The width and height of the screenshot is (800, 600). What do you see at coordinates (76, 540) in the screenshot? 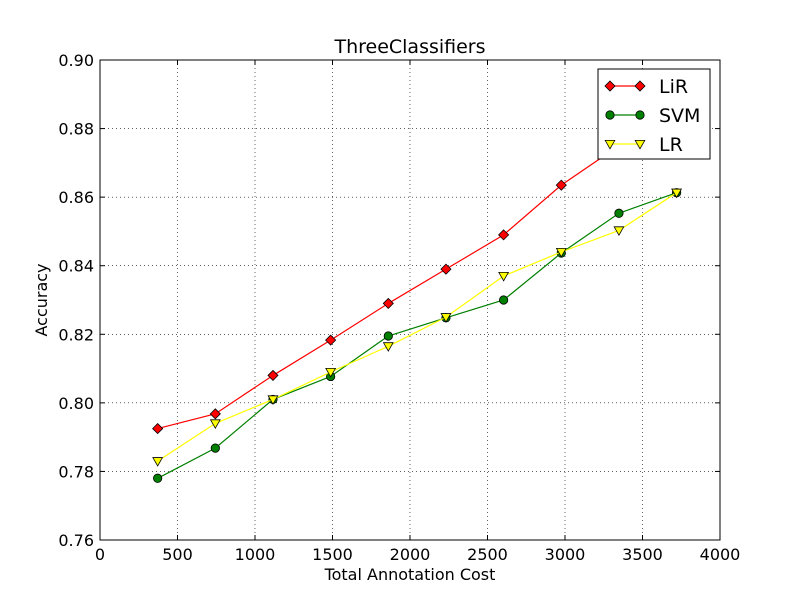
I see `y-tick-label: 0.76` at bounding box center [76, 540].